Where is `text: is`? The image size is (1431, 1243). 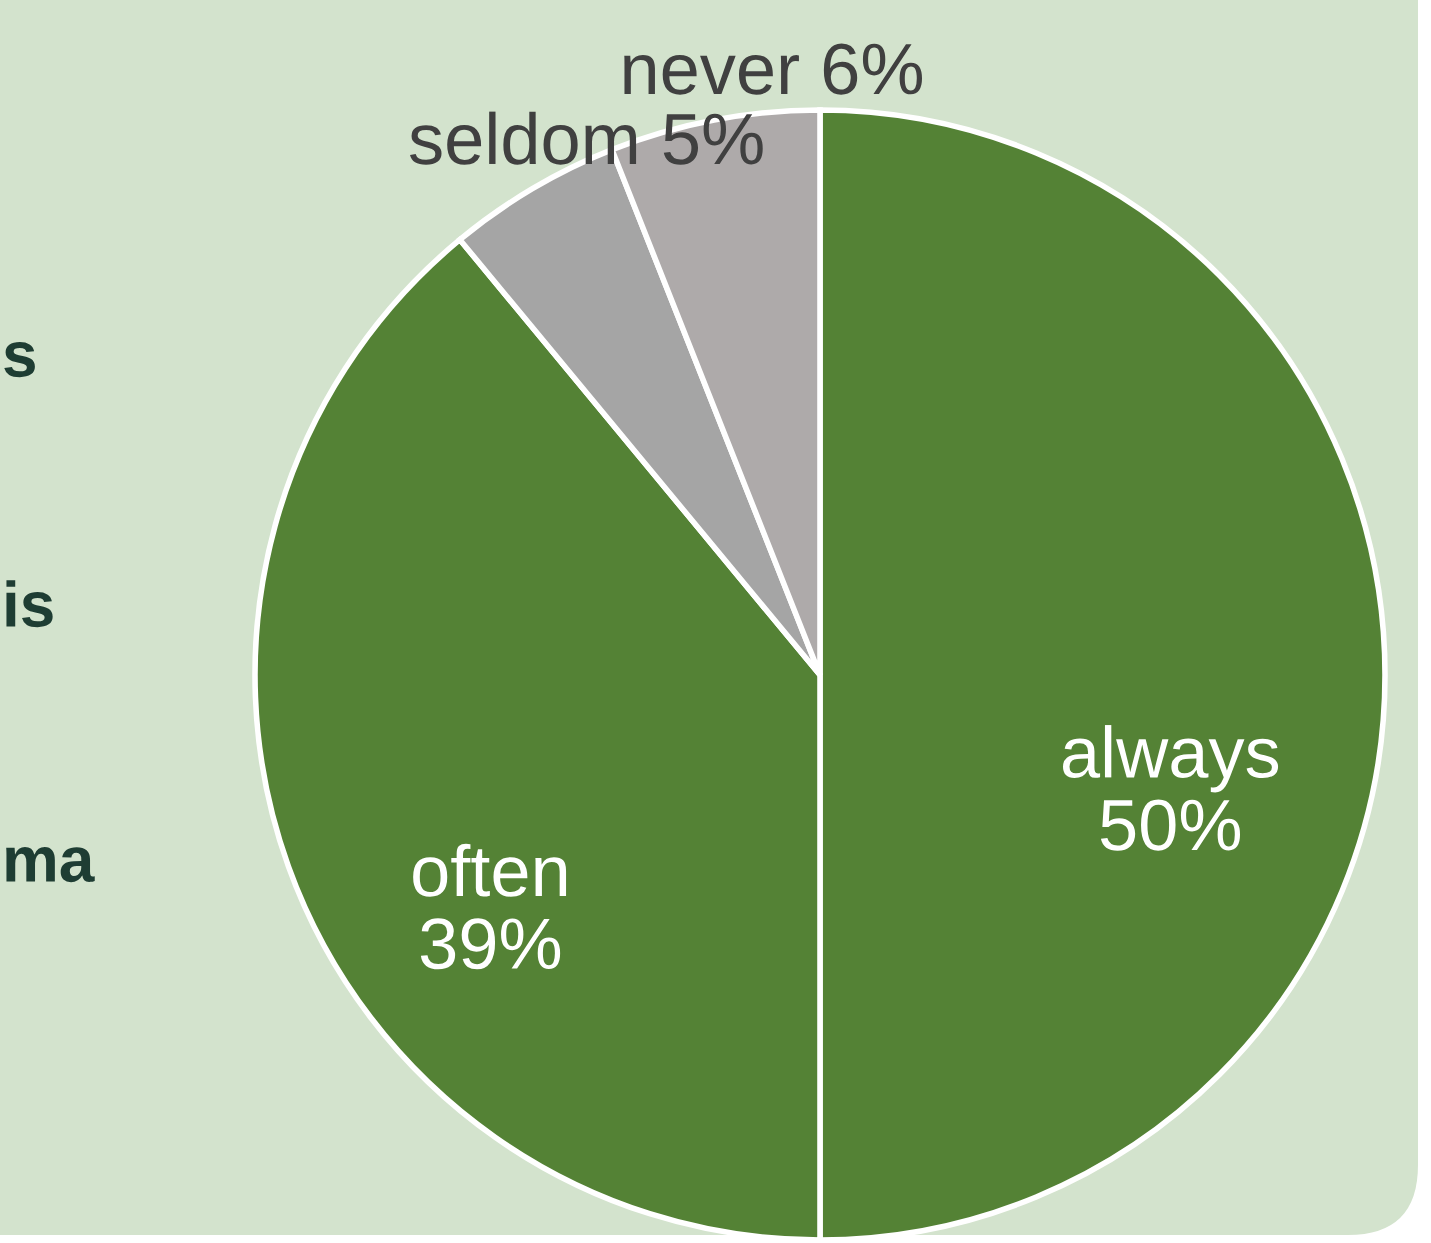 text: is is located at coordinates (29, 604).